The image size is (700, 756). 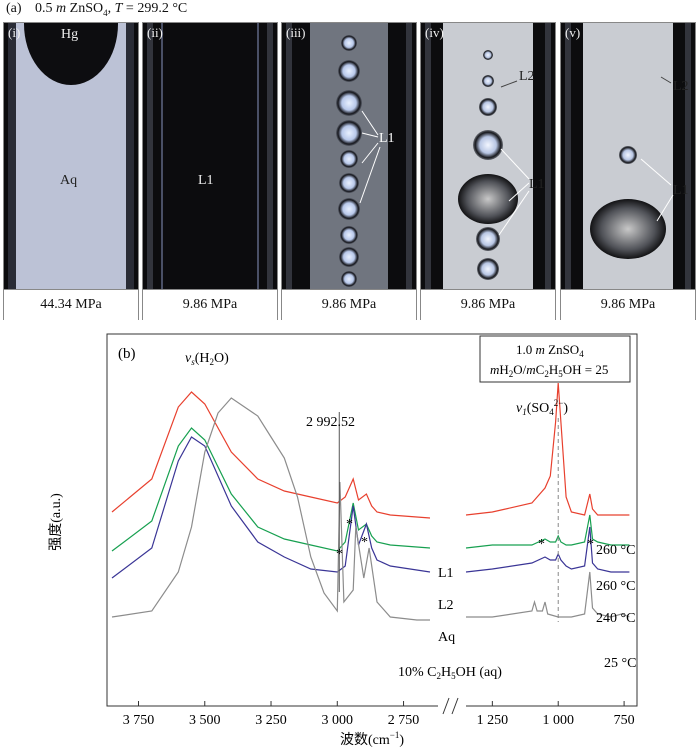 What do you see at coordinates (155, 8) in the screenshot?
I see `condition-t-value: = 299.2 °C` at bounding box center [155, 8].